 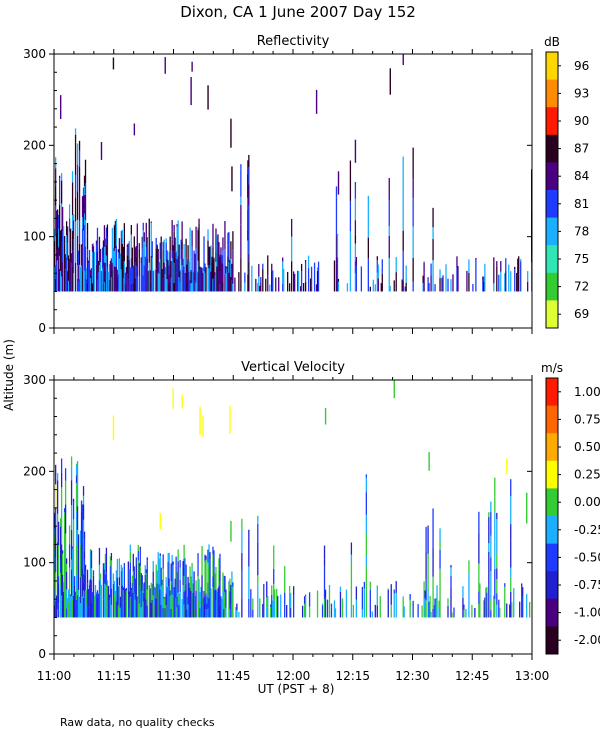 What do you see at coordinates (552, 93) in the screenshot?
I see `colorbar-swatch` at bounding box center [552, 93].